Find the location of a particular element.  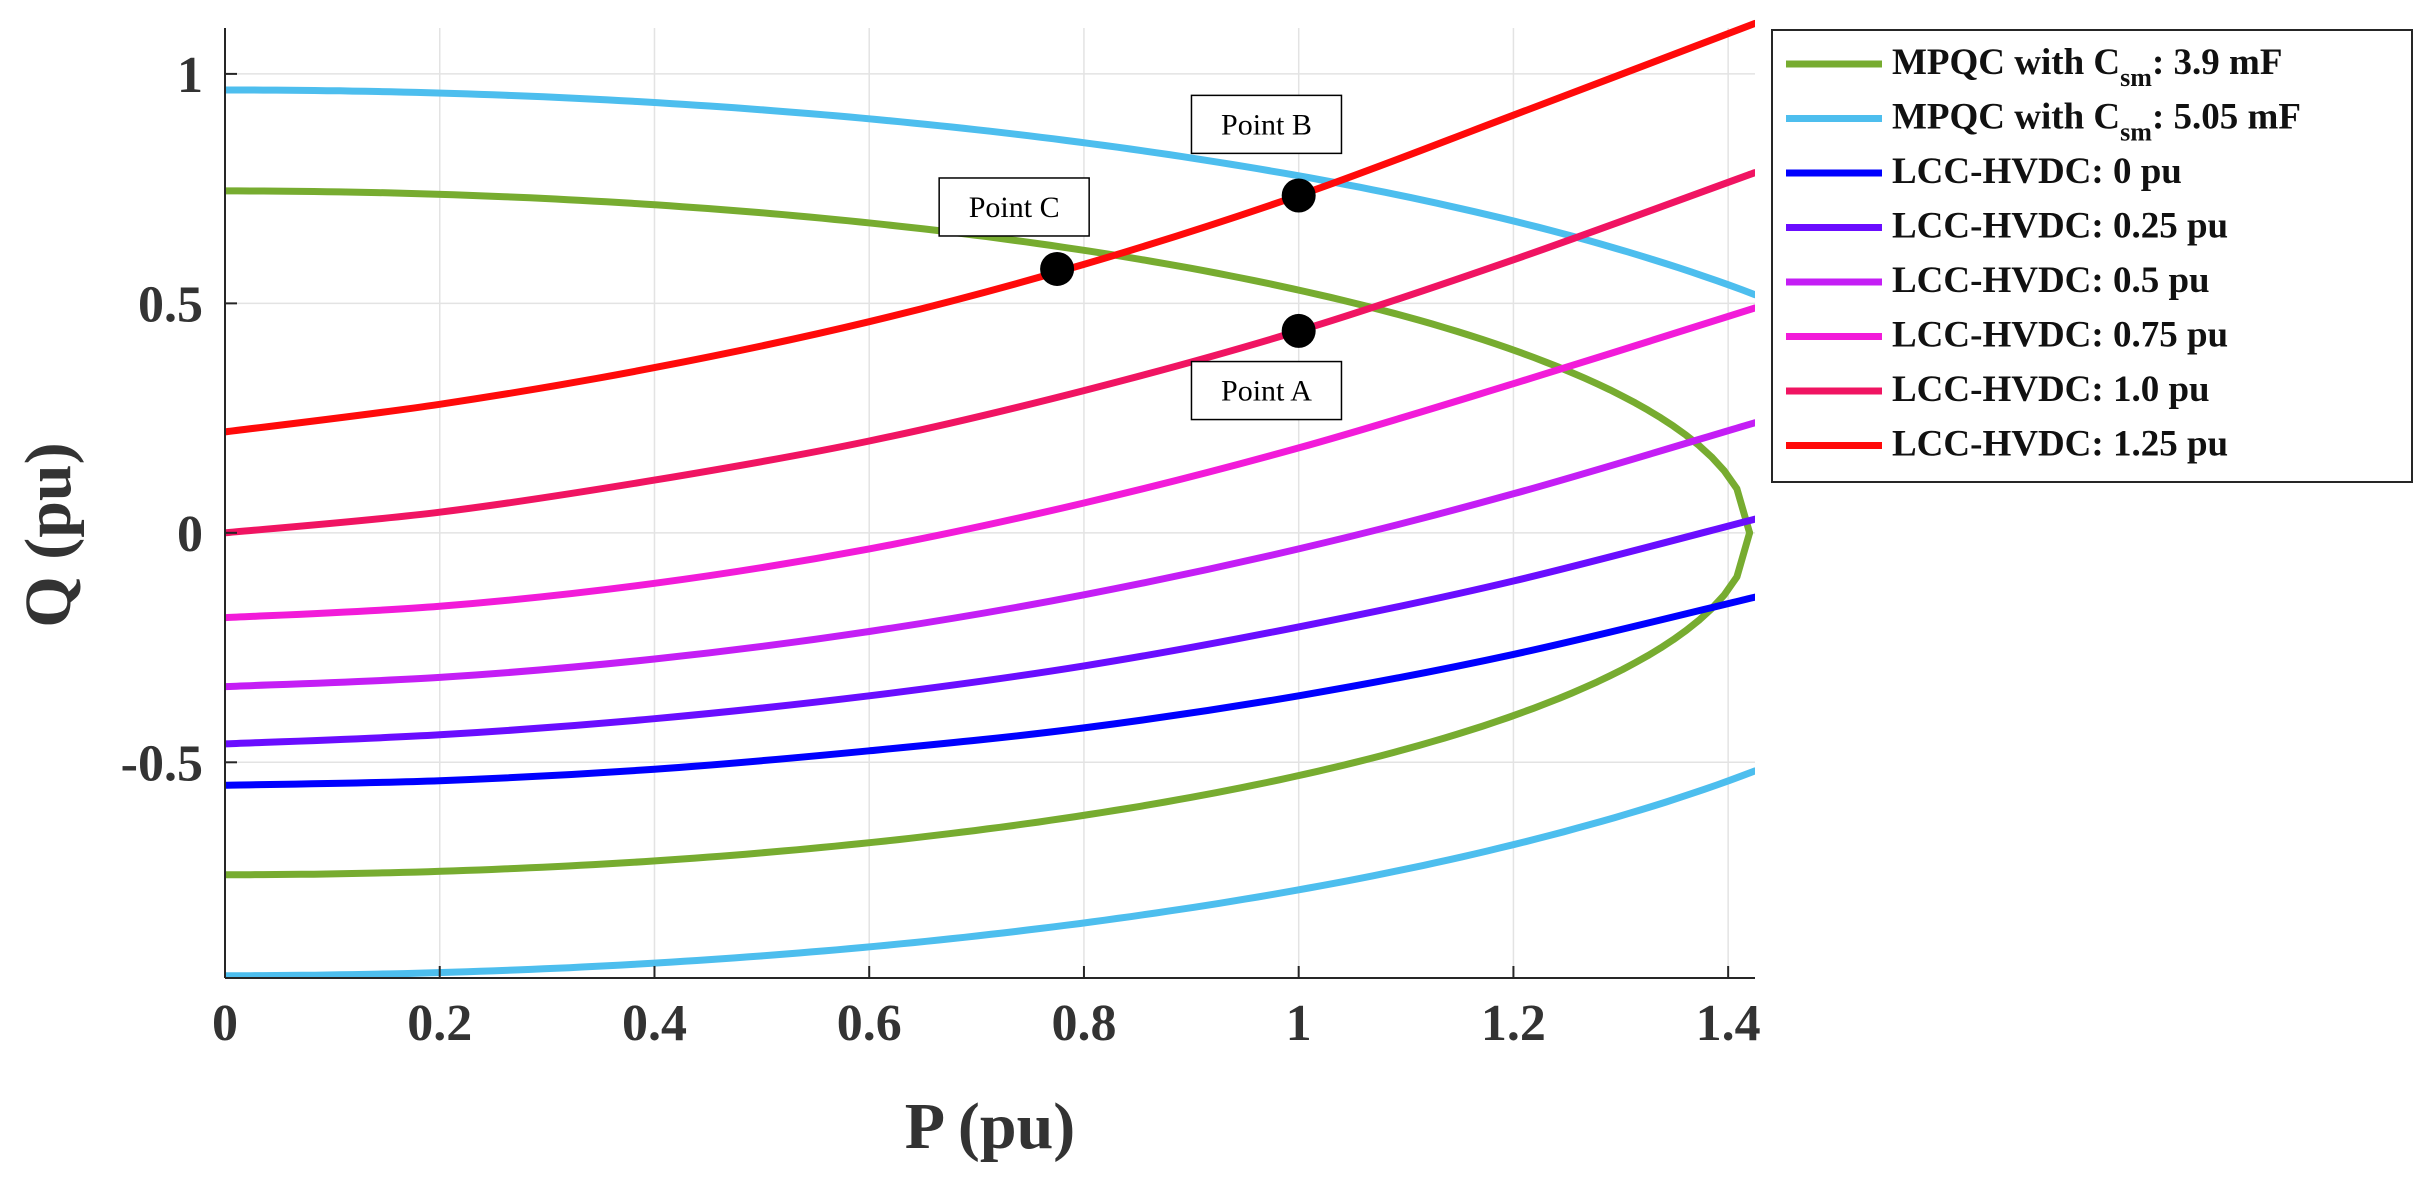

legend-entry-label: LCC-HVDC: 1.0 pu is located at coordinates (2051, 389).